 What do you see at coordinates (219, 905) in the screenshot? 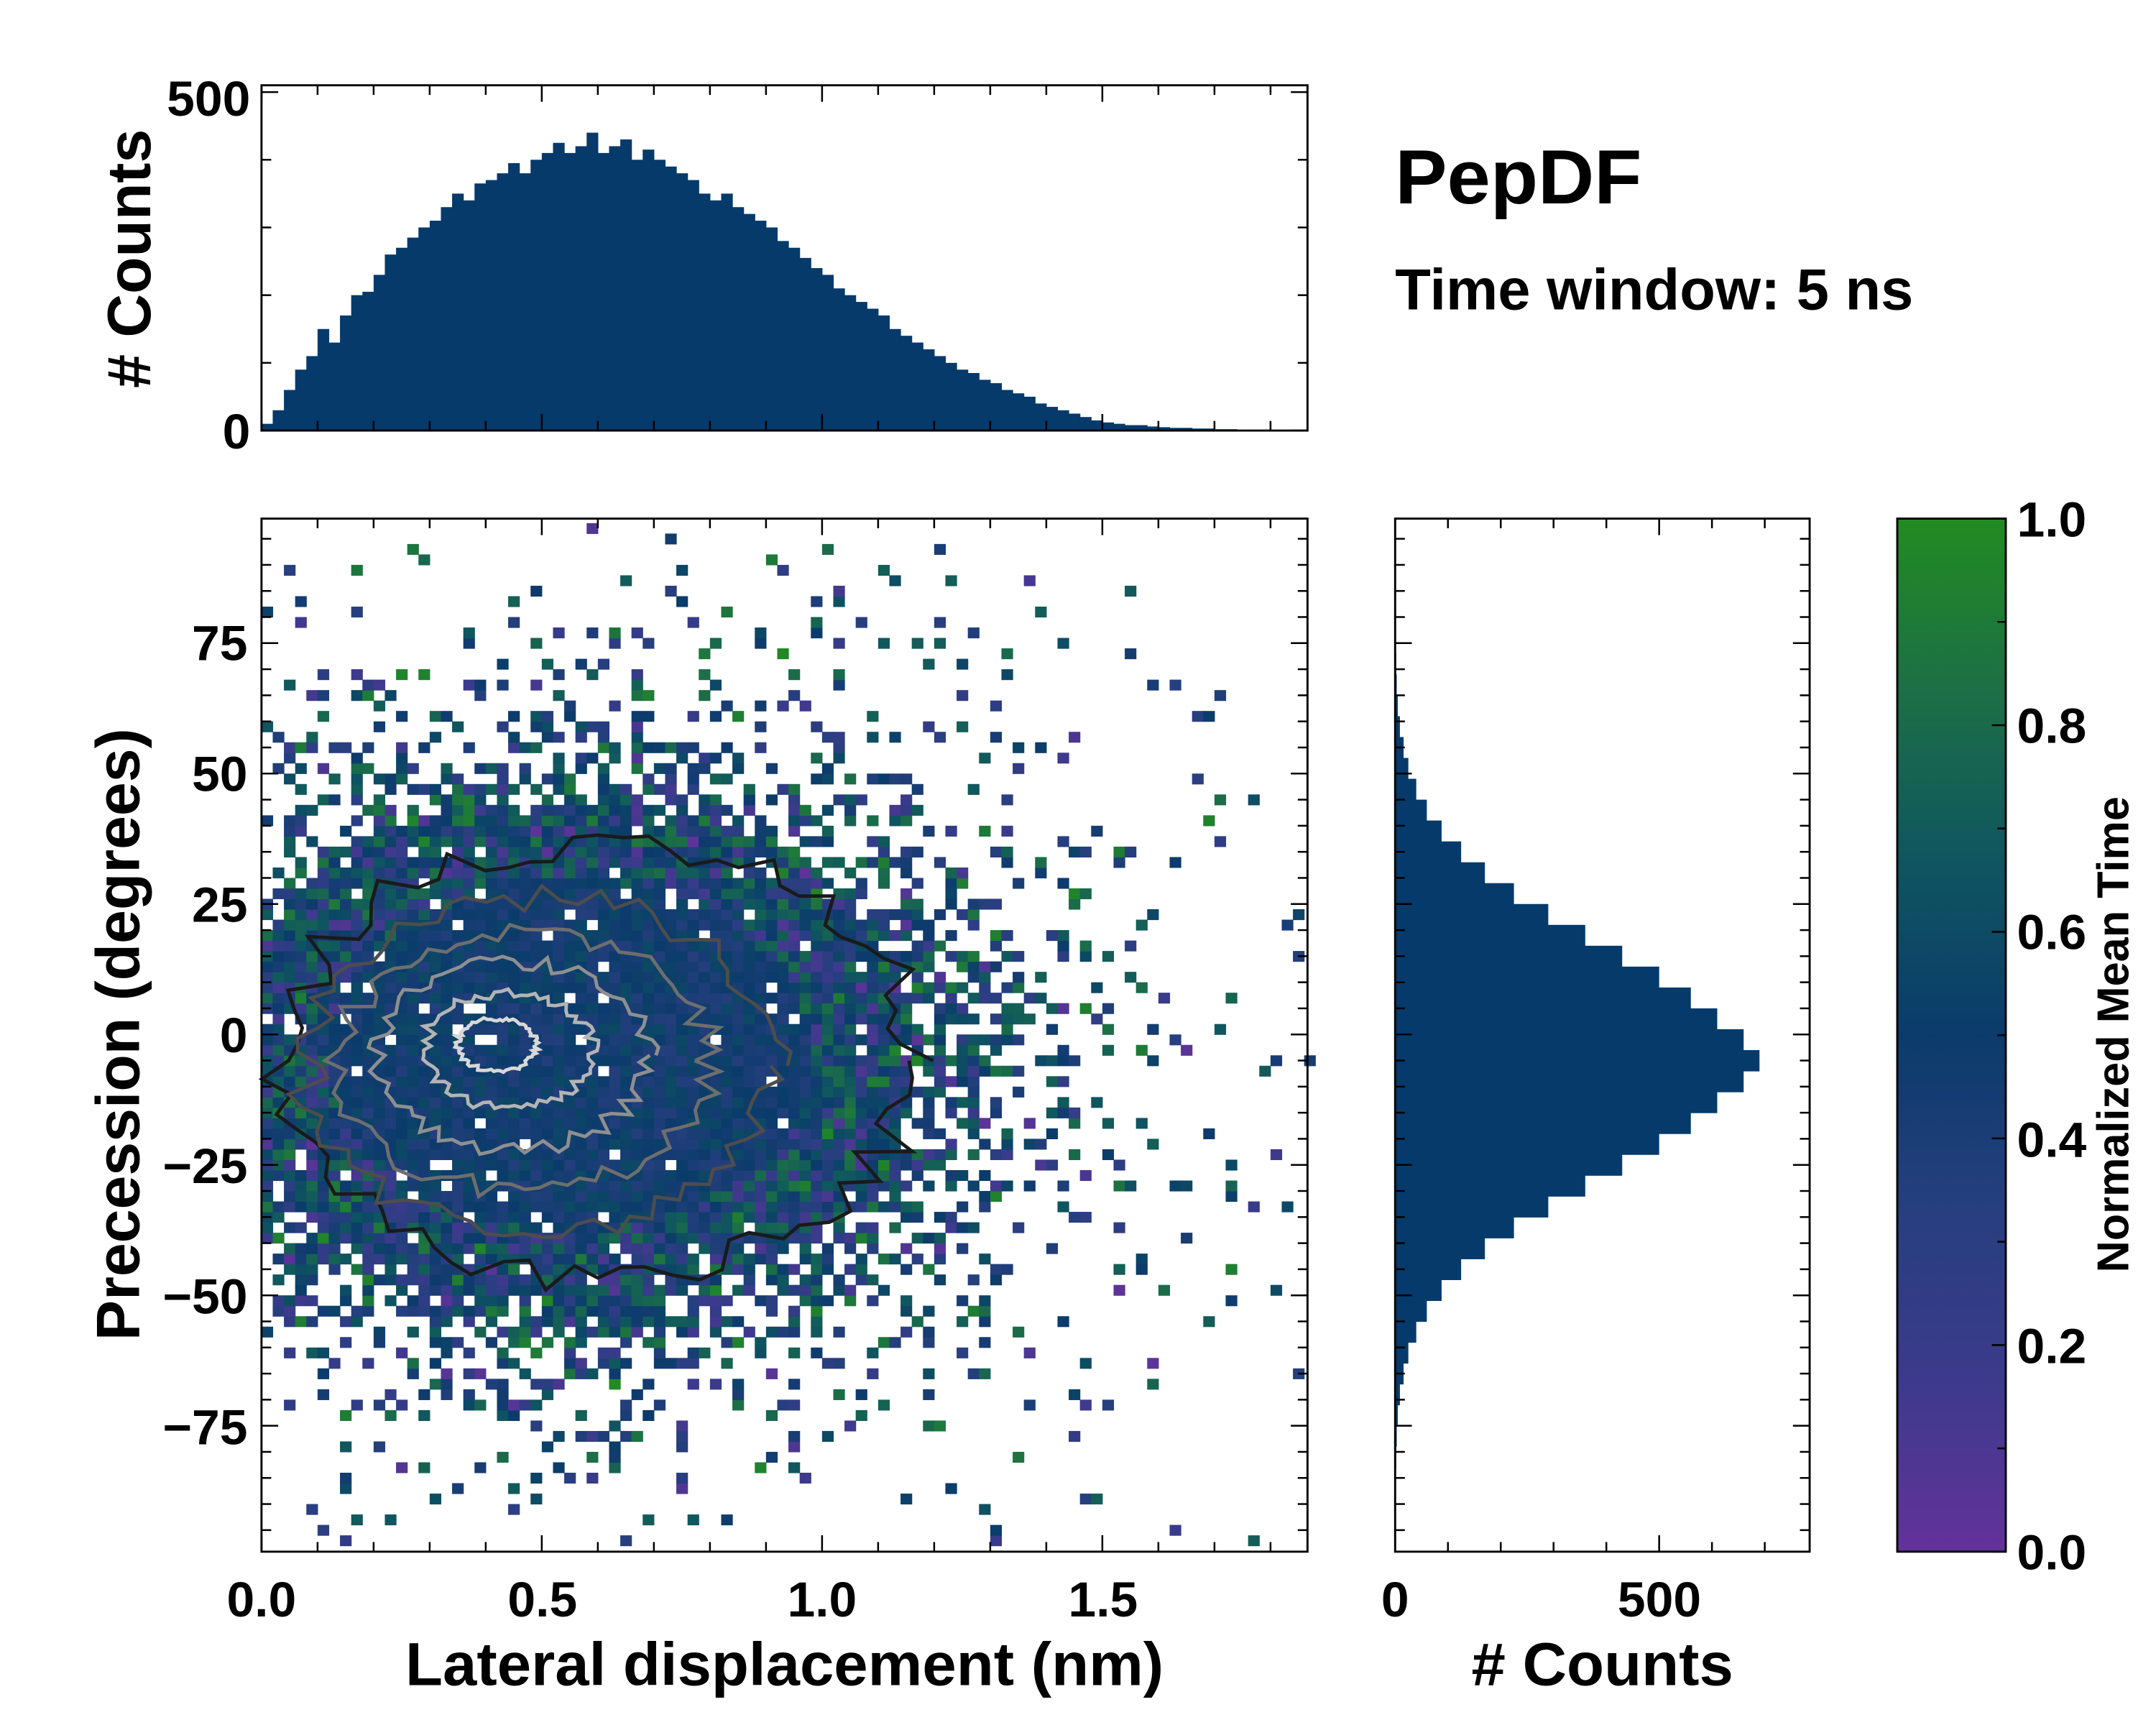
I see `y-tick-label: 25` at bounding box center [219, 905].